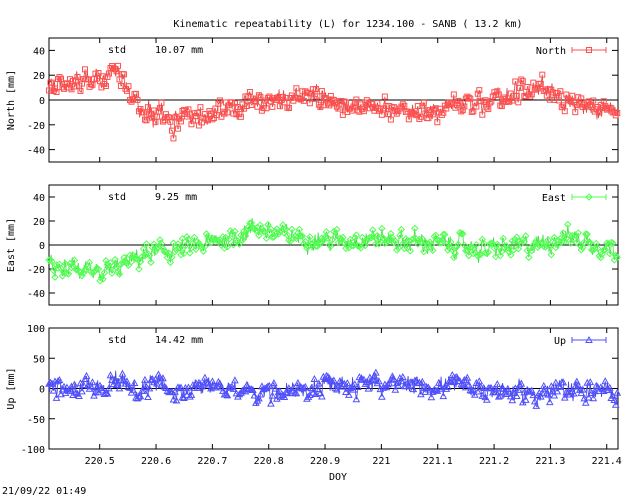  I want to click on north-series-markers, so click(333, 102).